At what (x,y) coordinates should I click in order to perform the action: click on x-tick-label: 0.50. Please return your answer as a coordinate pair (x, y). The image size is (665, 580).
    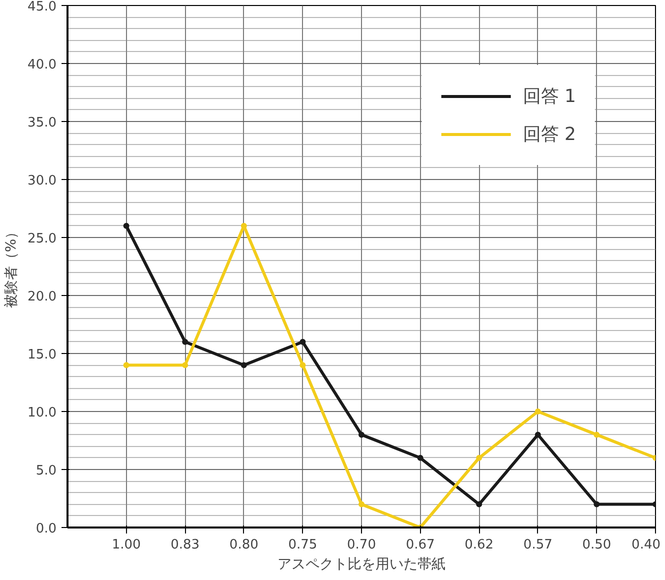
    Looking at the image, I should click on (597, 545).